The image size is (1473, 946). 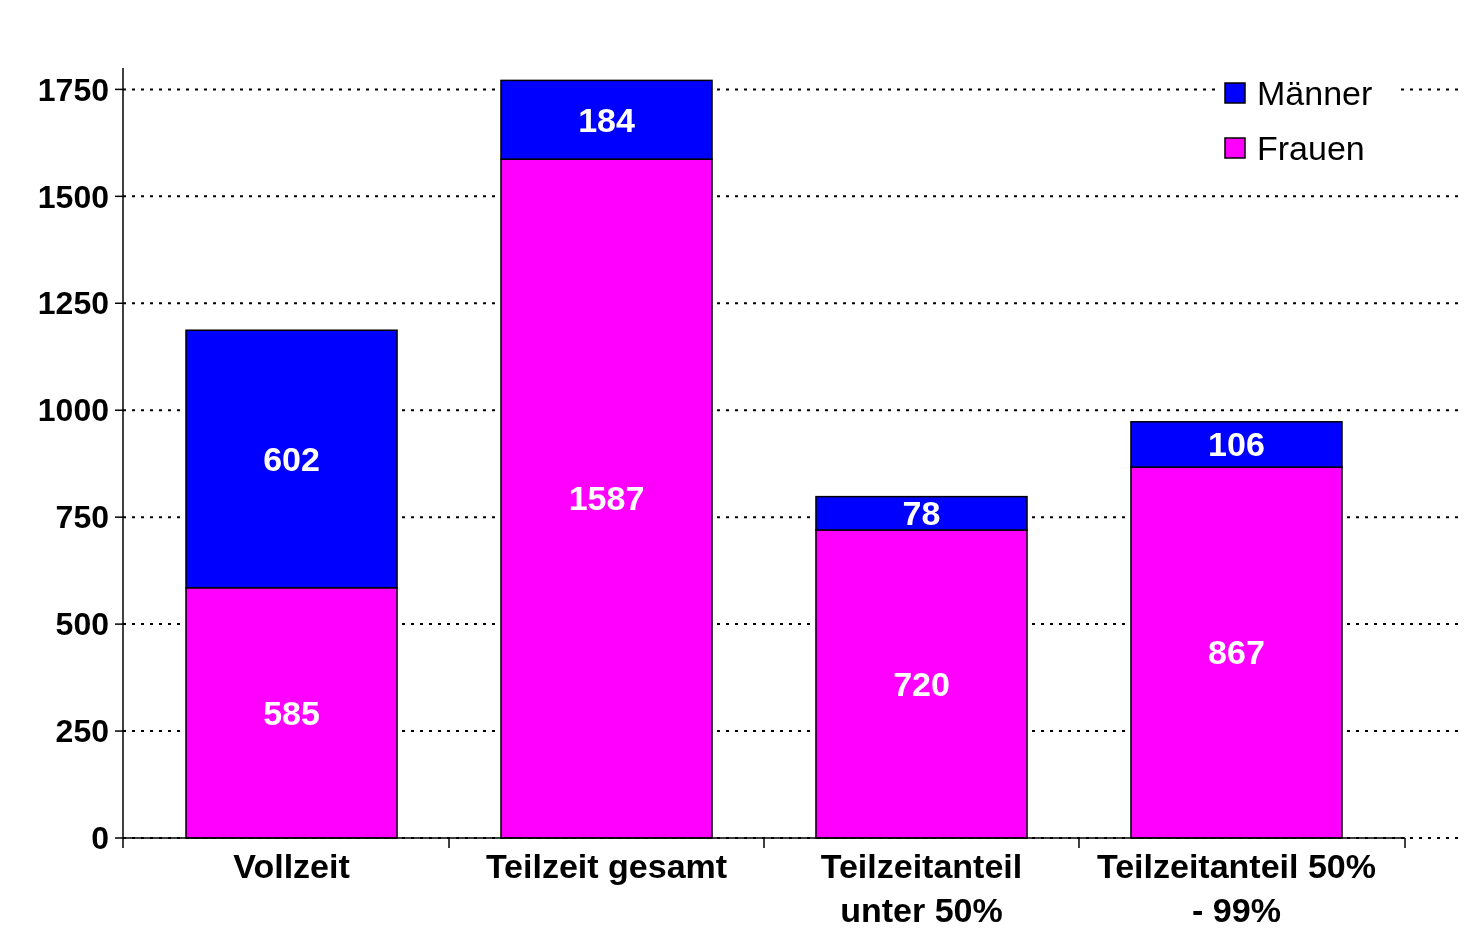 What do you see at coordinates (73, 410) in the screenshot?
I see `y-tick-label: 1000` at bounding box center [73, 410].